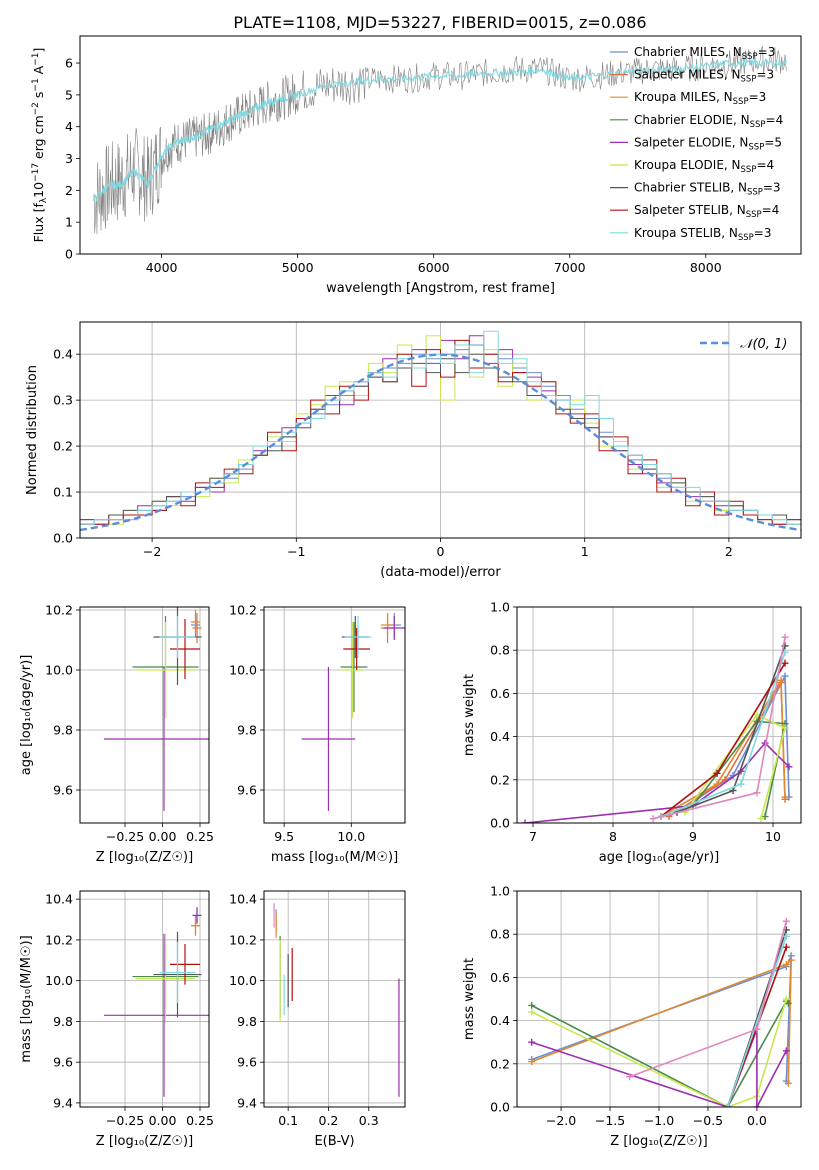 This screenshot has width=819, height=1170. I want to click on x-tick-label: 1, so click(585, 551).